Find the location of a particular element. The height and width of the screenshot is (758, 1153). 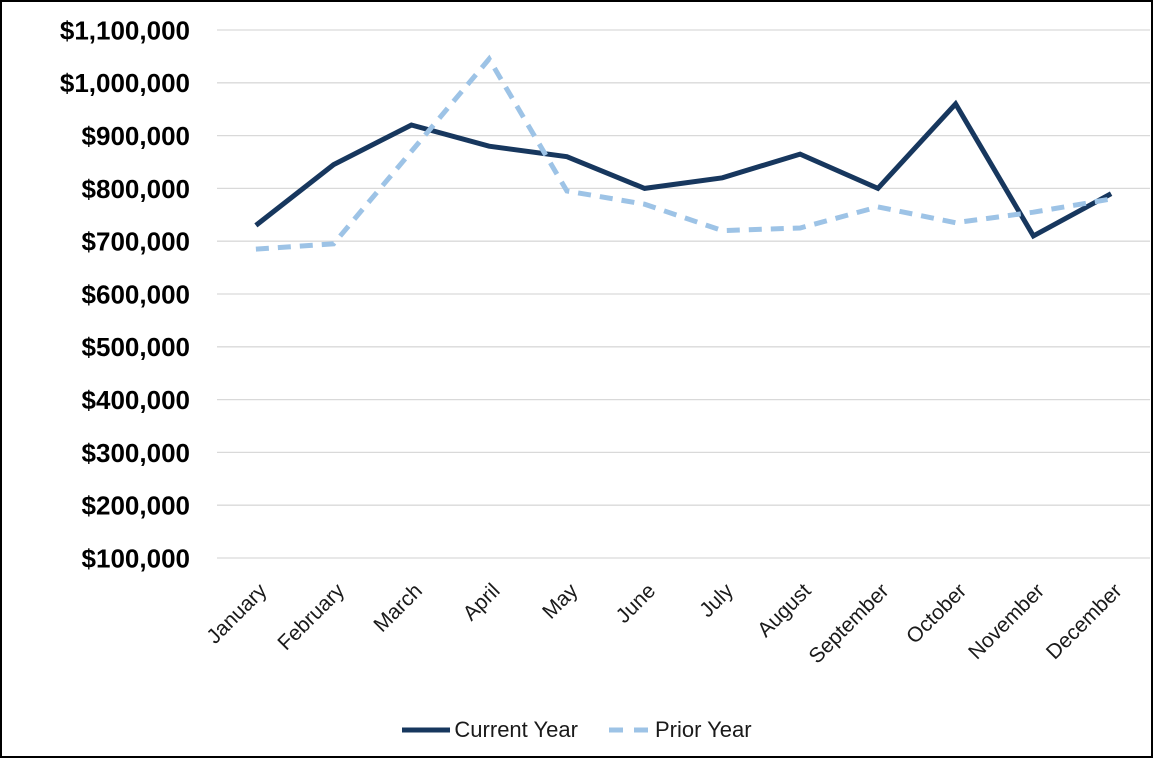

y-axis-tick-label: $600,000 is located at coordinates (136, 294).